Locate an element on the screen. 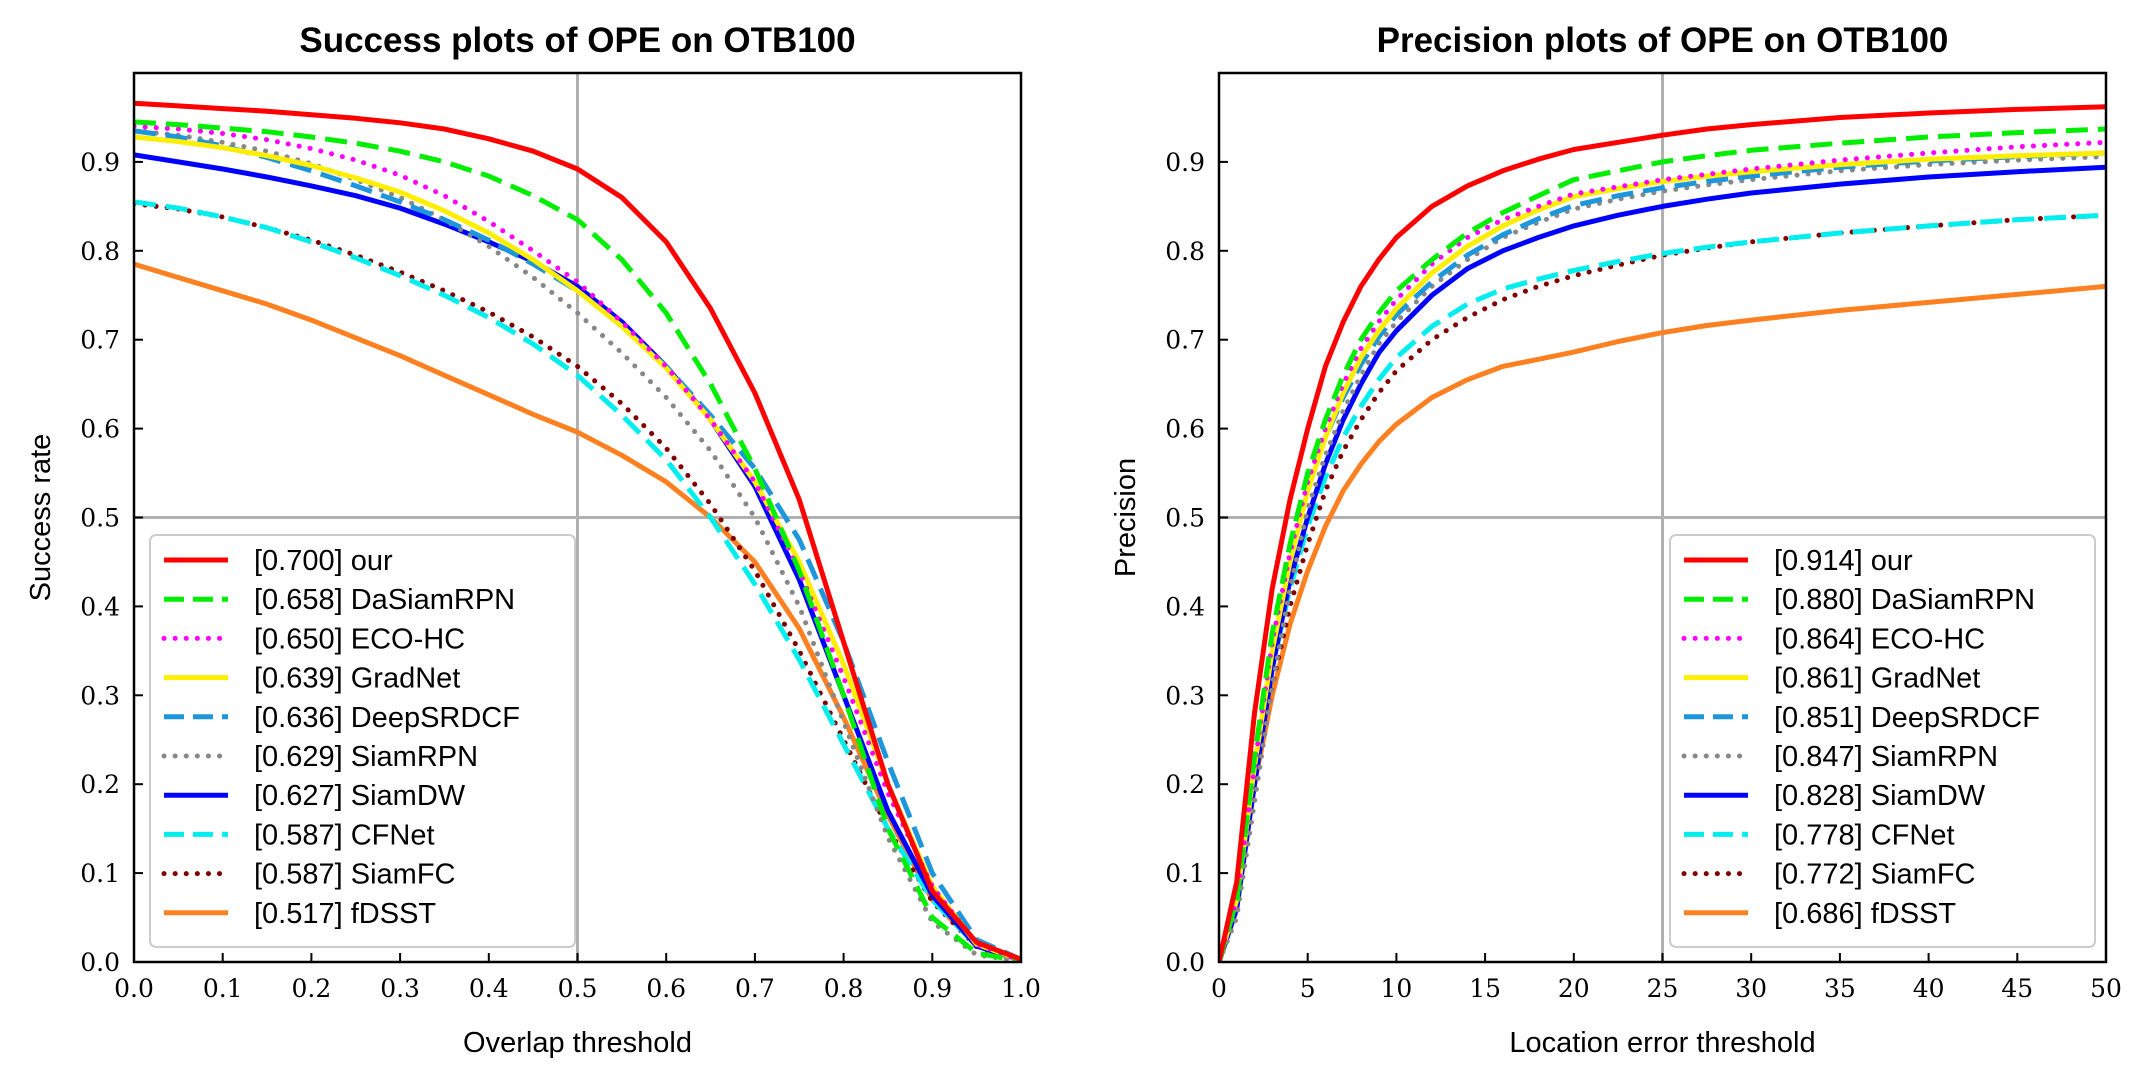 Image resolution: width=2138 pixels, height=1075 pixels. x-axis-label: Overlap threshold is located at coordinates (577, 1043).